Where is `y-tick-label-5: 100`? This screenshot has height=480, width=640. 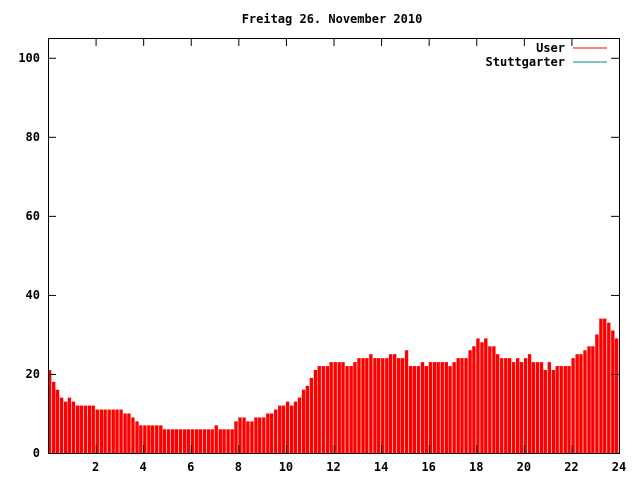
y-tick-label-5: 100 is located at coordinates (29, 58).